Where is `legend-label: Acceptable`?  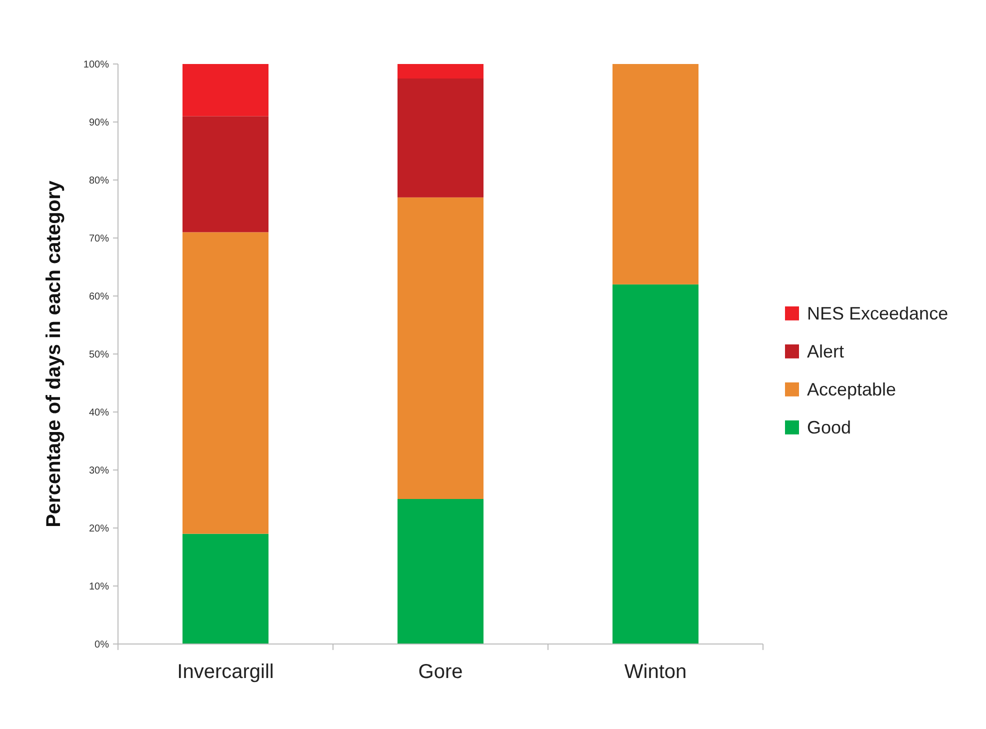
legend-label: Acceptable is located at coordinates (851, 390).